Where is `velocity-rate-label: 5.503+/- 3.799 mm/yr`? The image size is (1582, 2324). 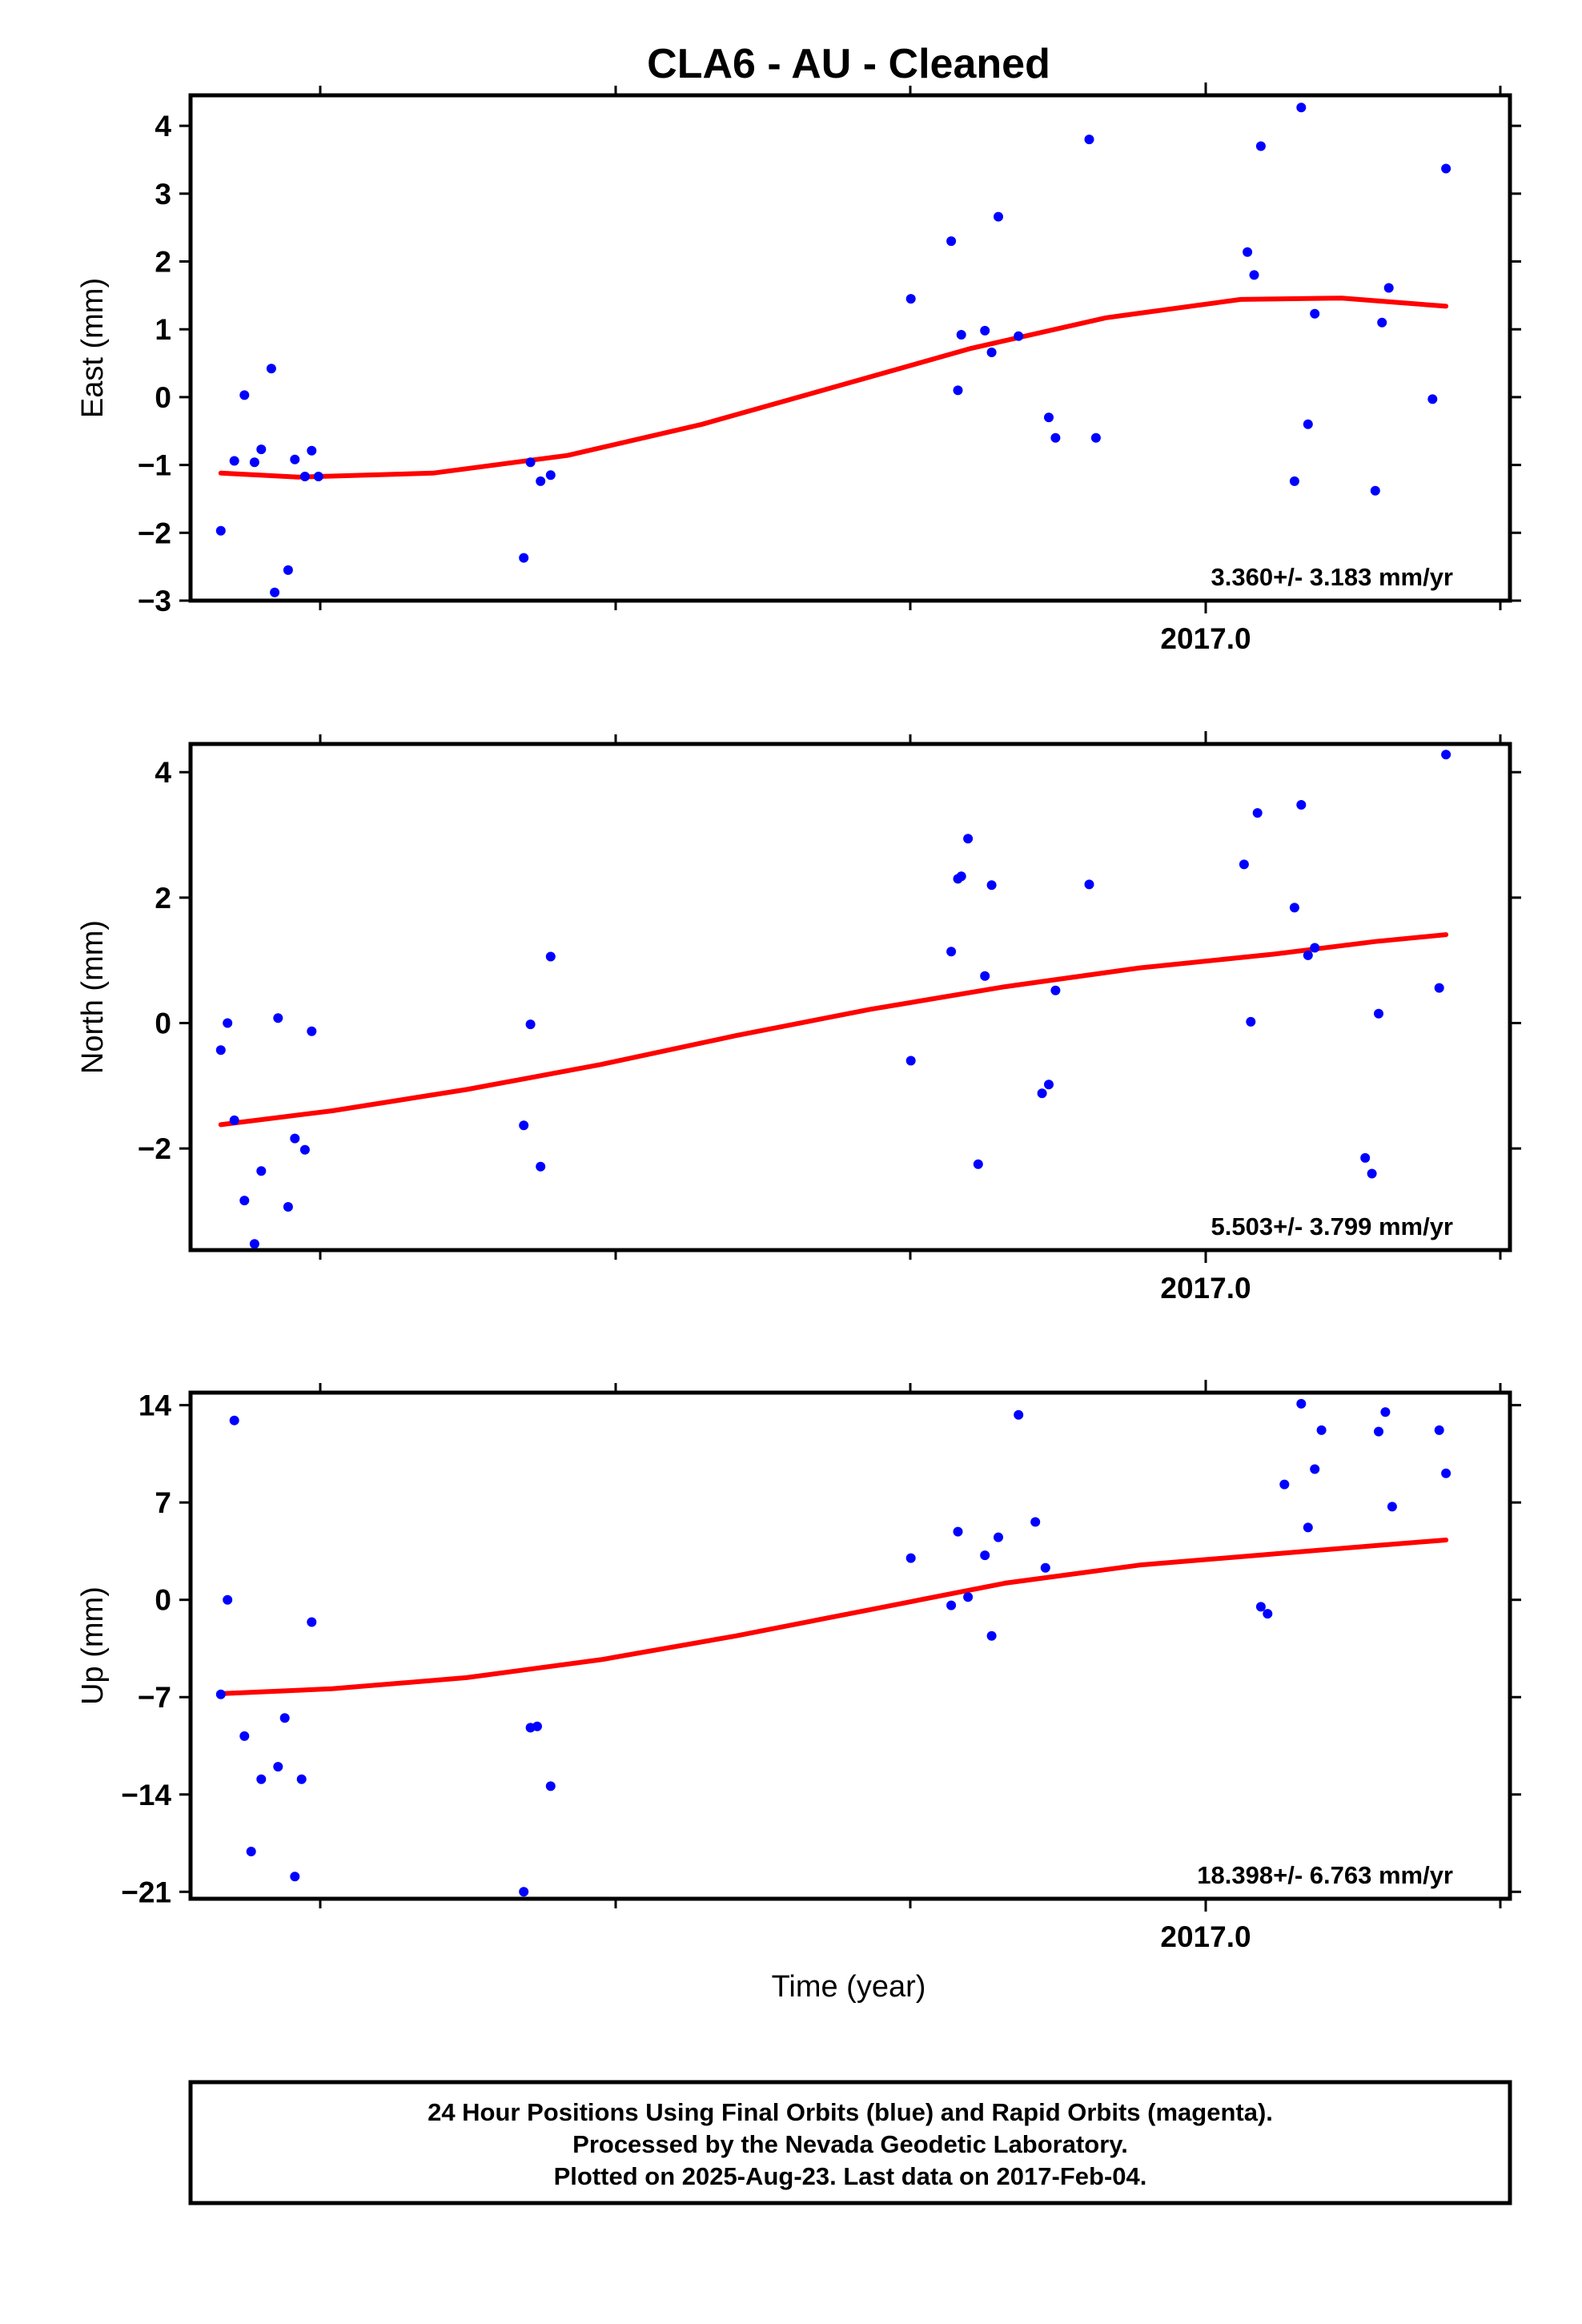 velocity-rate-label: 5.503+/- 3.799 mm/yr is located at coordinates (1332, 1226).